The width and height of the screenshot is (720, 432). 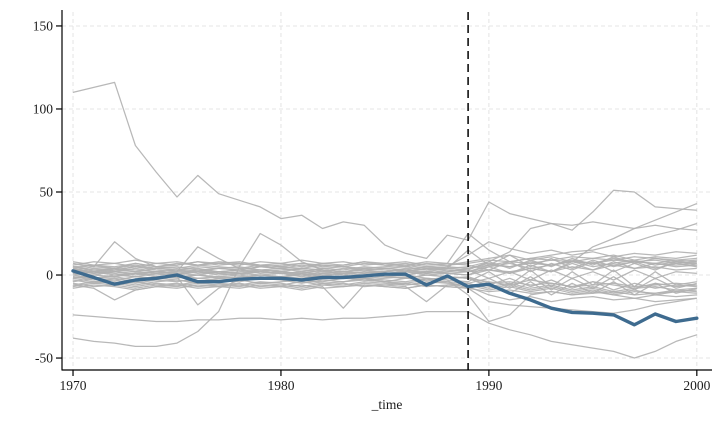 What do you see at coordinates (280, 385) in the screenshot?
I see `x-tick-label: 1980` at bounding box center [280, 385].